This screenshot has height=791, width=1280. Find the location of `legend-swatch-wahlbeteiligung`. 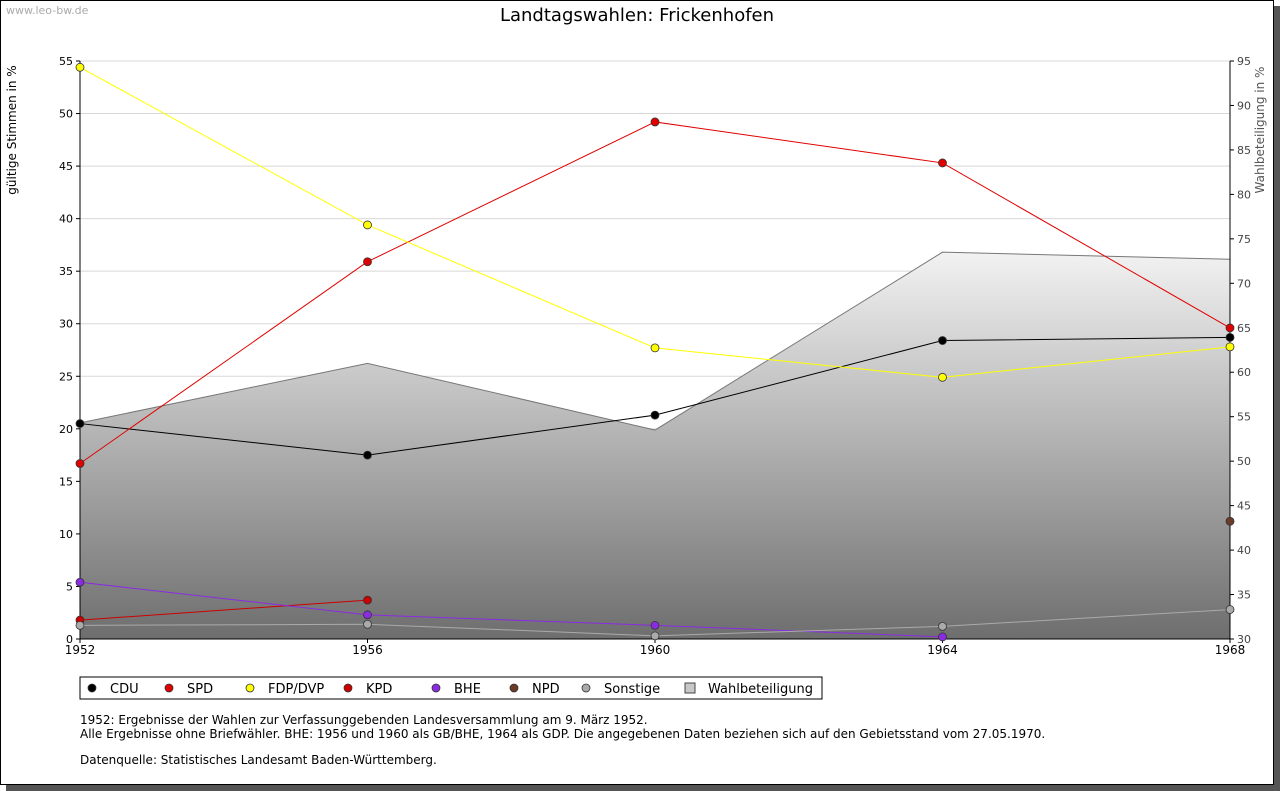

legend-swatch-wahlbeteiligung is located at coordinates (690, 688).